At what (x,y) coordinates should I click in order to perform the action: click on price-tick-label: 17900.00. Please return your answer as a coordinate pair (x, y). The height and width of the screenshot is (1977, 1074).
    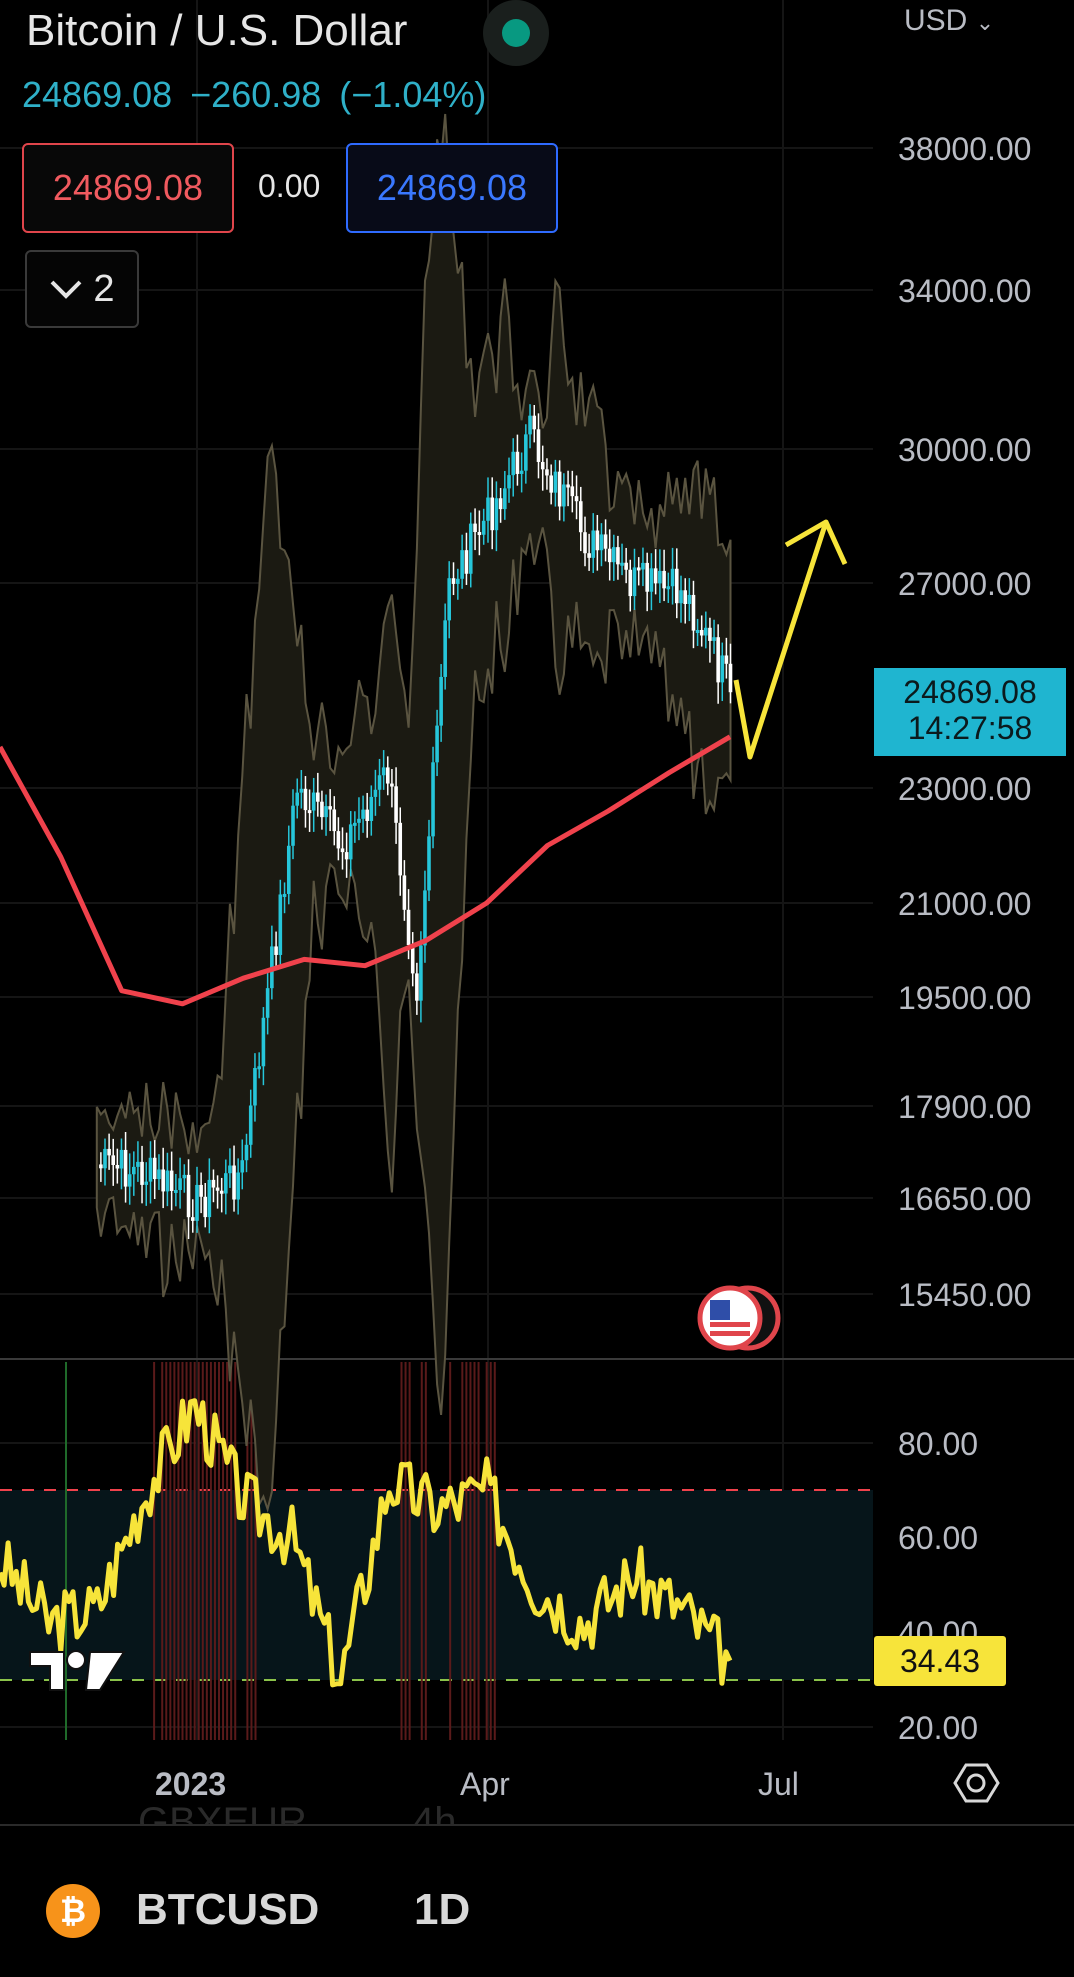
    Looking at the image, I should click on (964, 1107).